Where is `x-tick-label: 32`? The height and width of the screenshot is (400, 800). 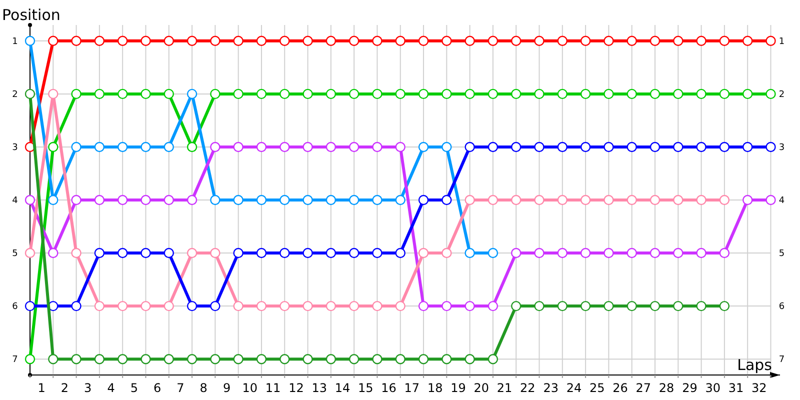 x-tick-label: 32 is located at coordinates (759, 388).